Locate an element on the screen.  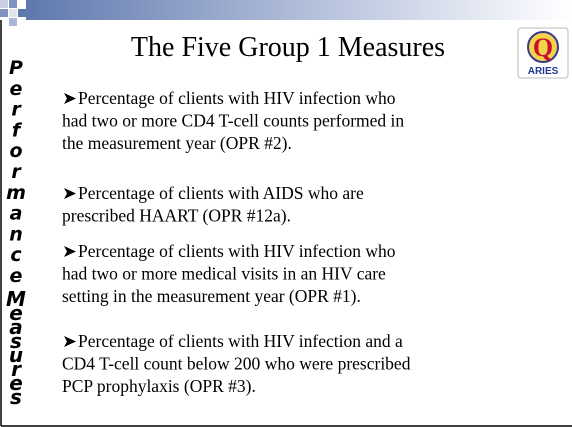
corner-squares is located at coordinates (13, 13).